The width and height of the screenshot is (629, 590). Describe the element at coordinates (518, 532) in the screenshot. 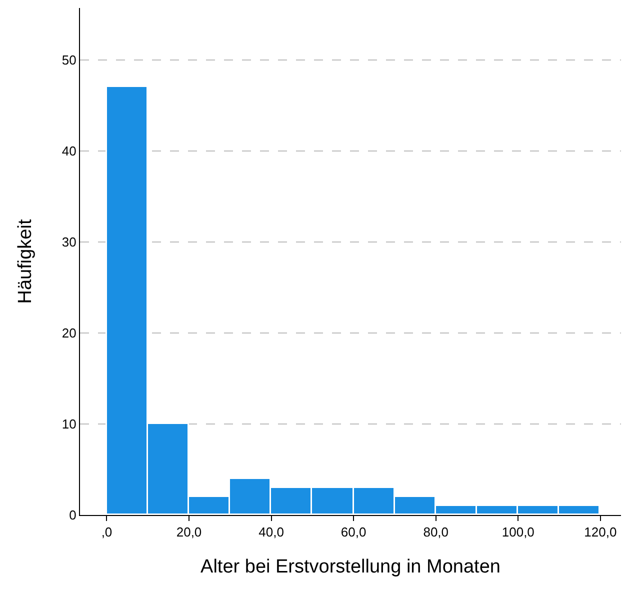

I see `x-tick-label: 100,0` at that location.